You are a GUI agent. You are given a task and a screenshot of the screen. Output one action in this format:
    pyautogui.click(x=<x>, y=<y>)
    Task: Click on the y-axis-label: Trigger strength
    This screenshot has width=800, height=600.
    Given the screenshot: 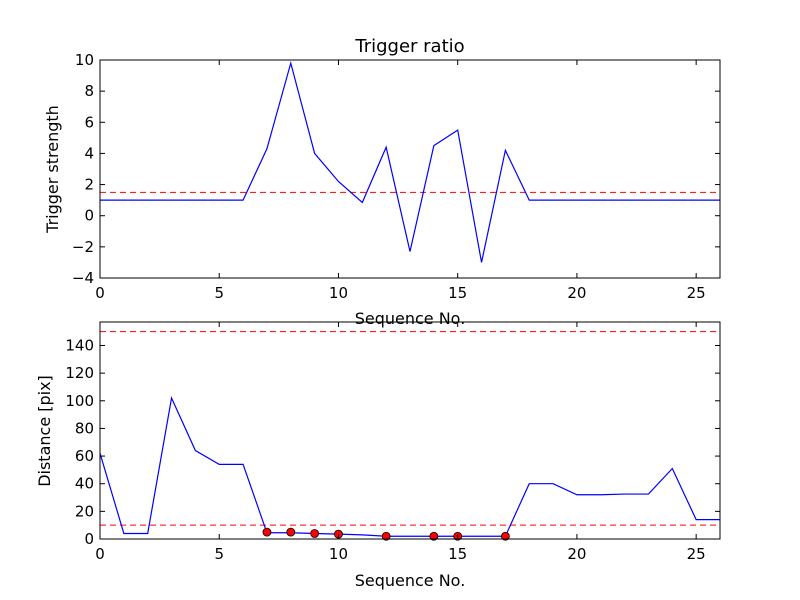 What is the action you would take?
    pyautogui.click(x=52, y=169)
    